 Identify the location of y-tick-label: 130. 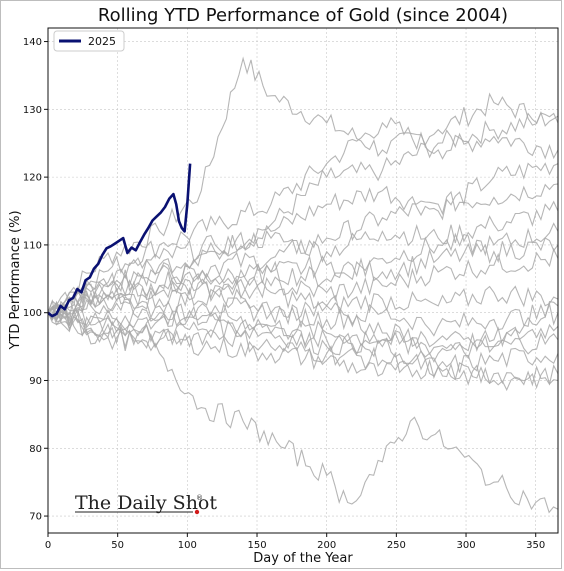
(32, 110).